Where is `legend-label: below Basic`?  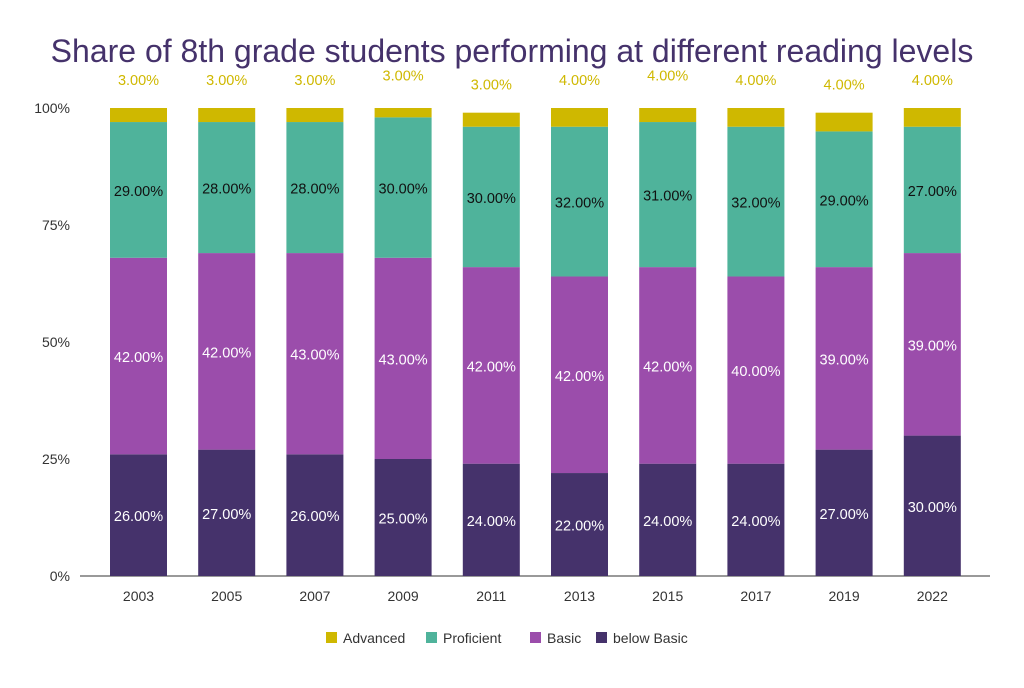
legend-label: below Basic is located at coordinates (650, 638).